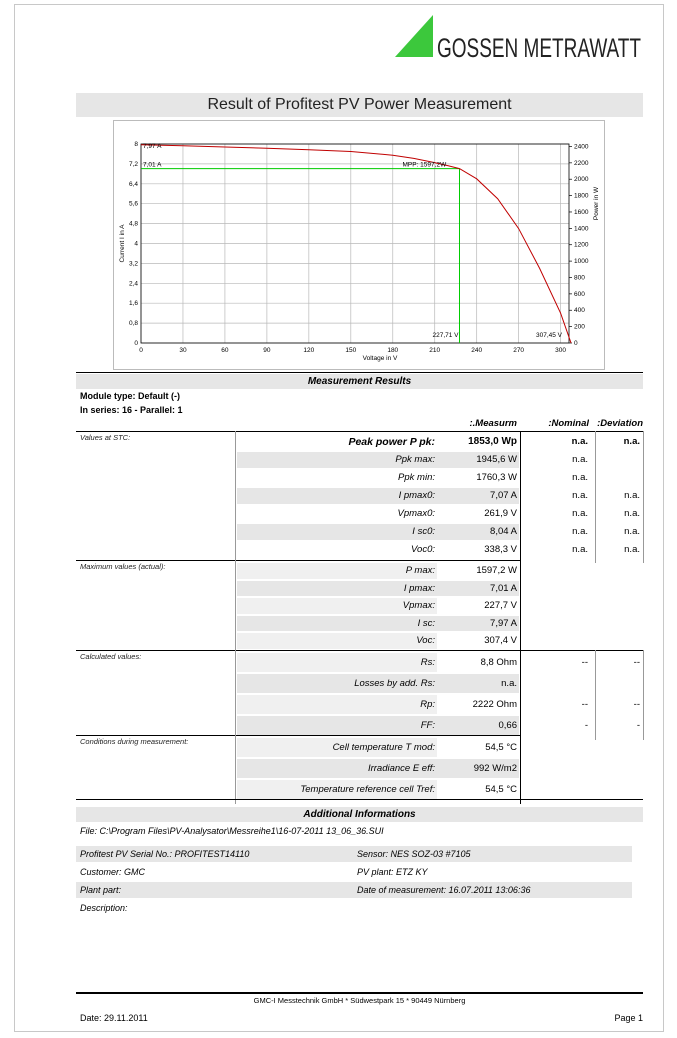 Image resolution: width=677 pixels, height=1038 pixels. Describe the element at coordinates (581, 228) in the screenshot. I see `y2-tick-label: 1400` at that location.